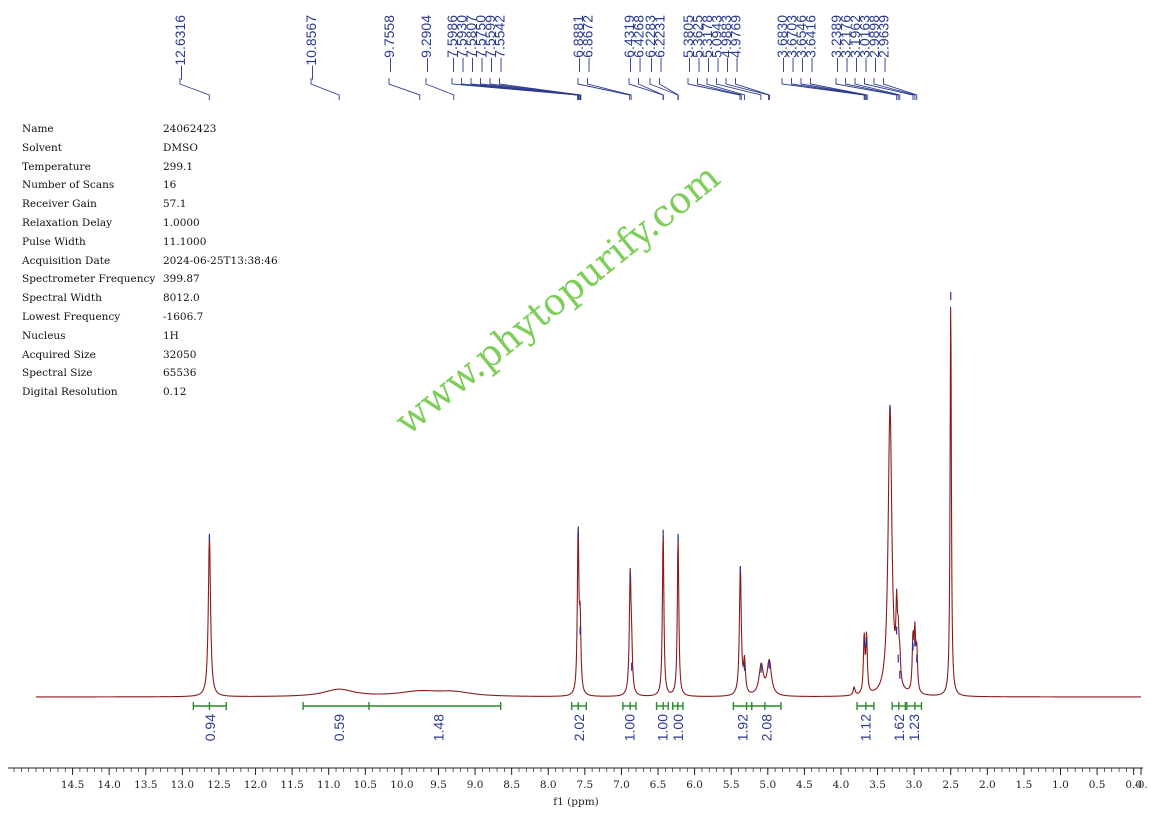 Image resolution: width=1151 pixels, height=819 pixels. What do you see at coordinates (182, 785) in the screenshot?
I see `x-tick-label: 13.0` at bounding box center [182, 785].